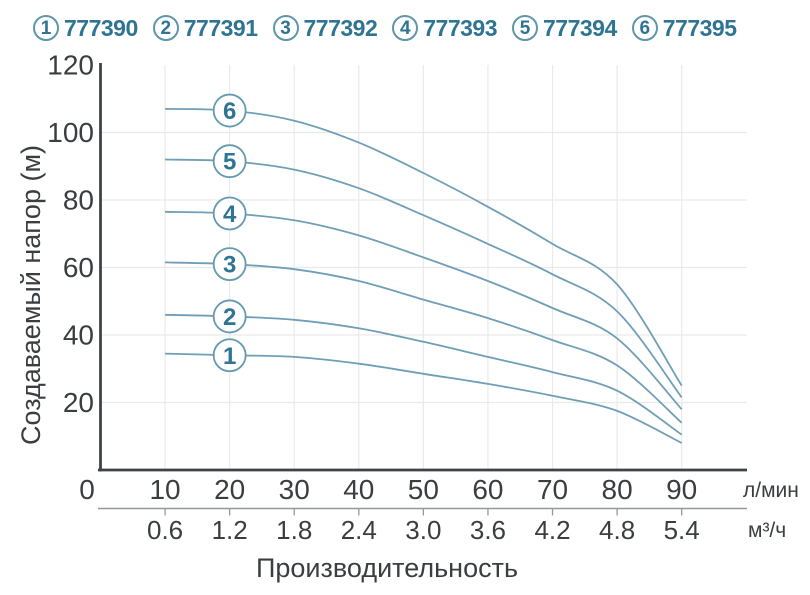 Image resolution: width=810 pixels, height=595 pixels. What do you see at coordinates (31, 295) in the screenshot?
I see `y-axis-title: Создаваемый напор (м)` at bounding box center [31, 295].